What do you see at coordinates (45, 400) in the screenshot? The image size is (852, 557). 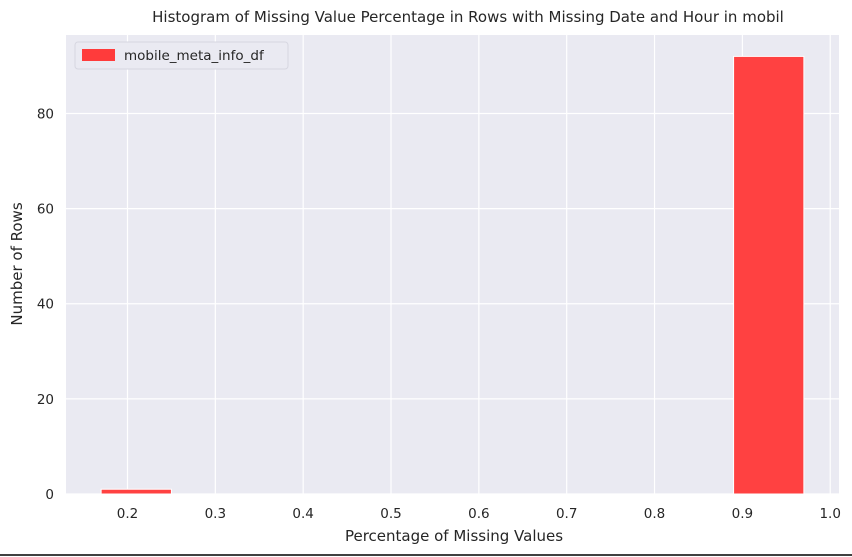 I see `y-tick-label: 20` at bounding box center [45, 400].